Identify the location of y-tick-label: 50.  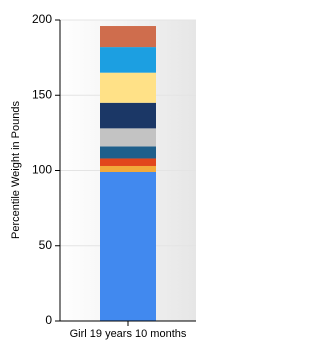
(46, 245).